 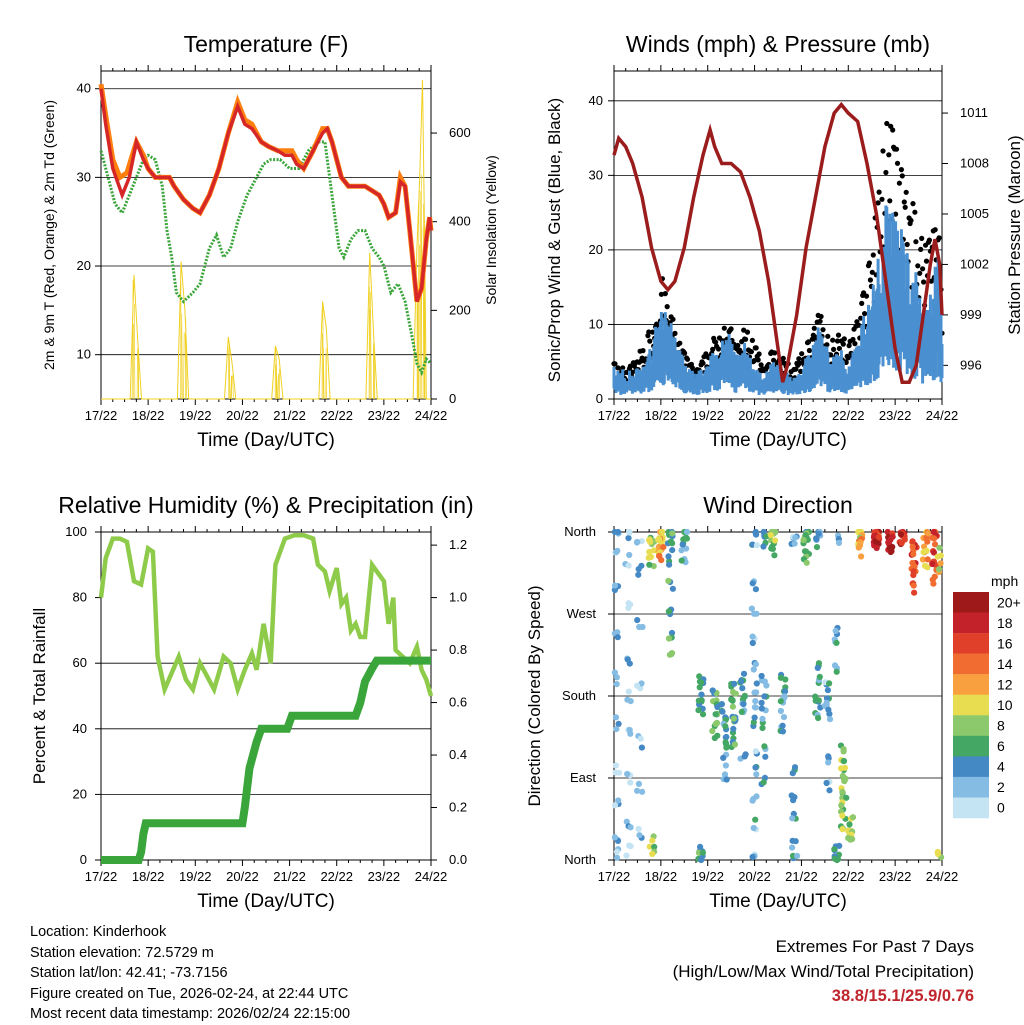 I want to click on y-right-tick-label: 1.0, so click(x=458, y=597).